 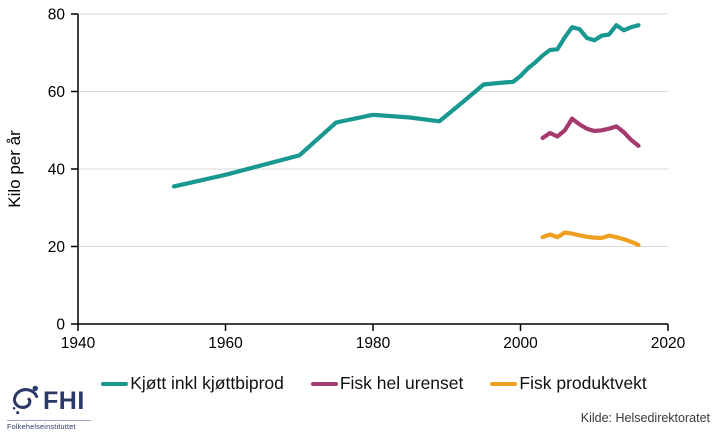 I want to click on legend-label-fisk-produkt: Fisk produktvekt, so click(x=583, y=383).